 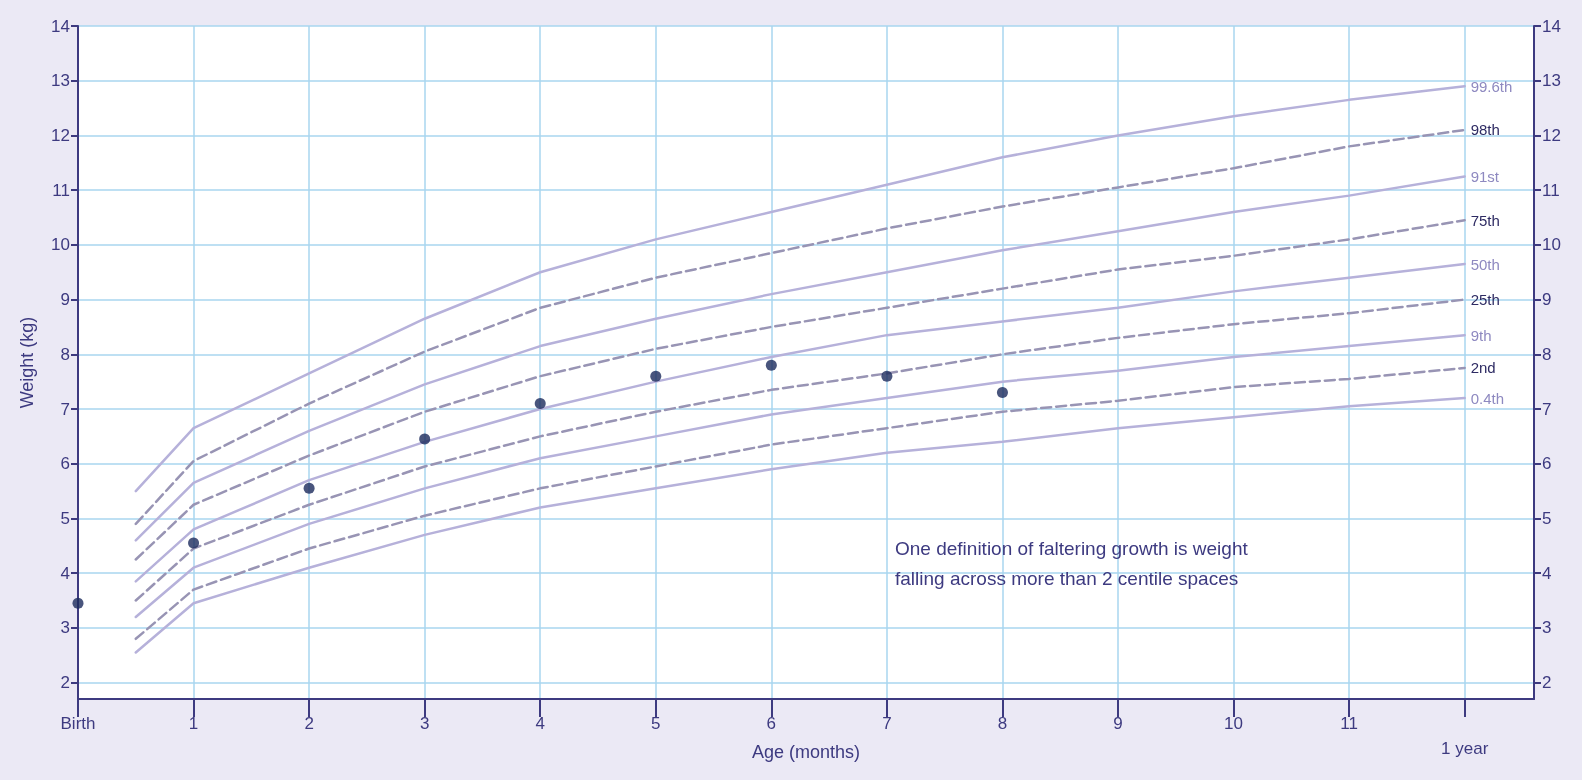 What do you see at coordinates (1487, 398) in the screenshot?
I see `series-label: 0.4th` at bounding box center [1487, 398].